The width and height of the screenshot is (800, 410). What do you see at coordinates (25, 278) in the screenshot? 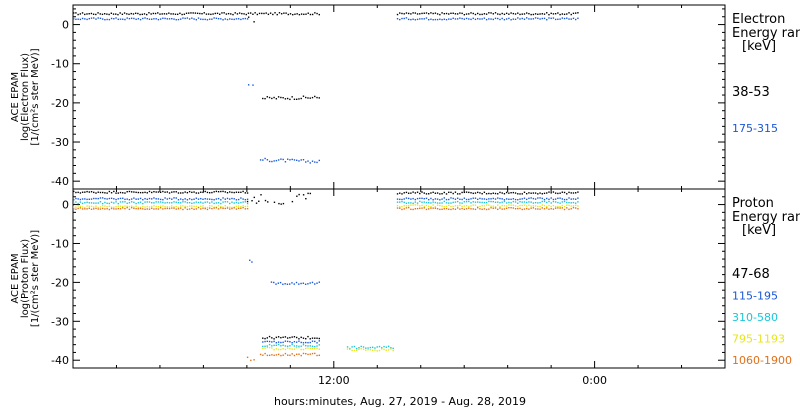
I see `y-axis-label-line: log(Proton Flux)` at bounding box center [25, 278].